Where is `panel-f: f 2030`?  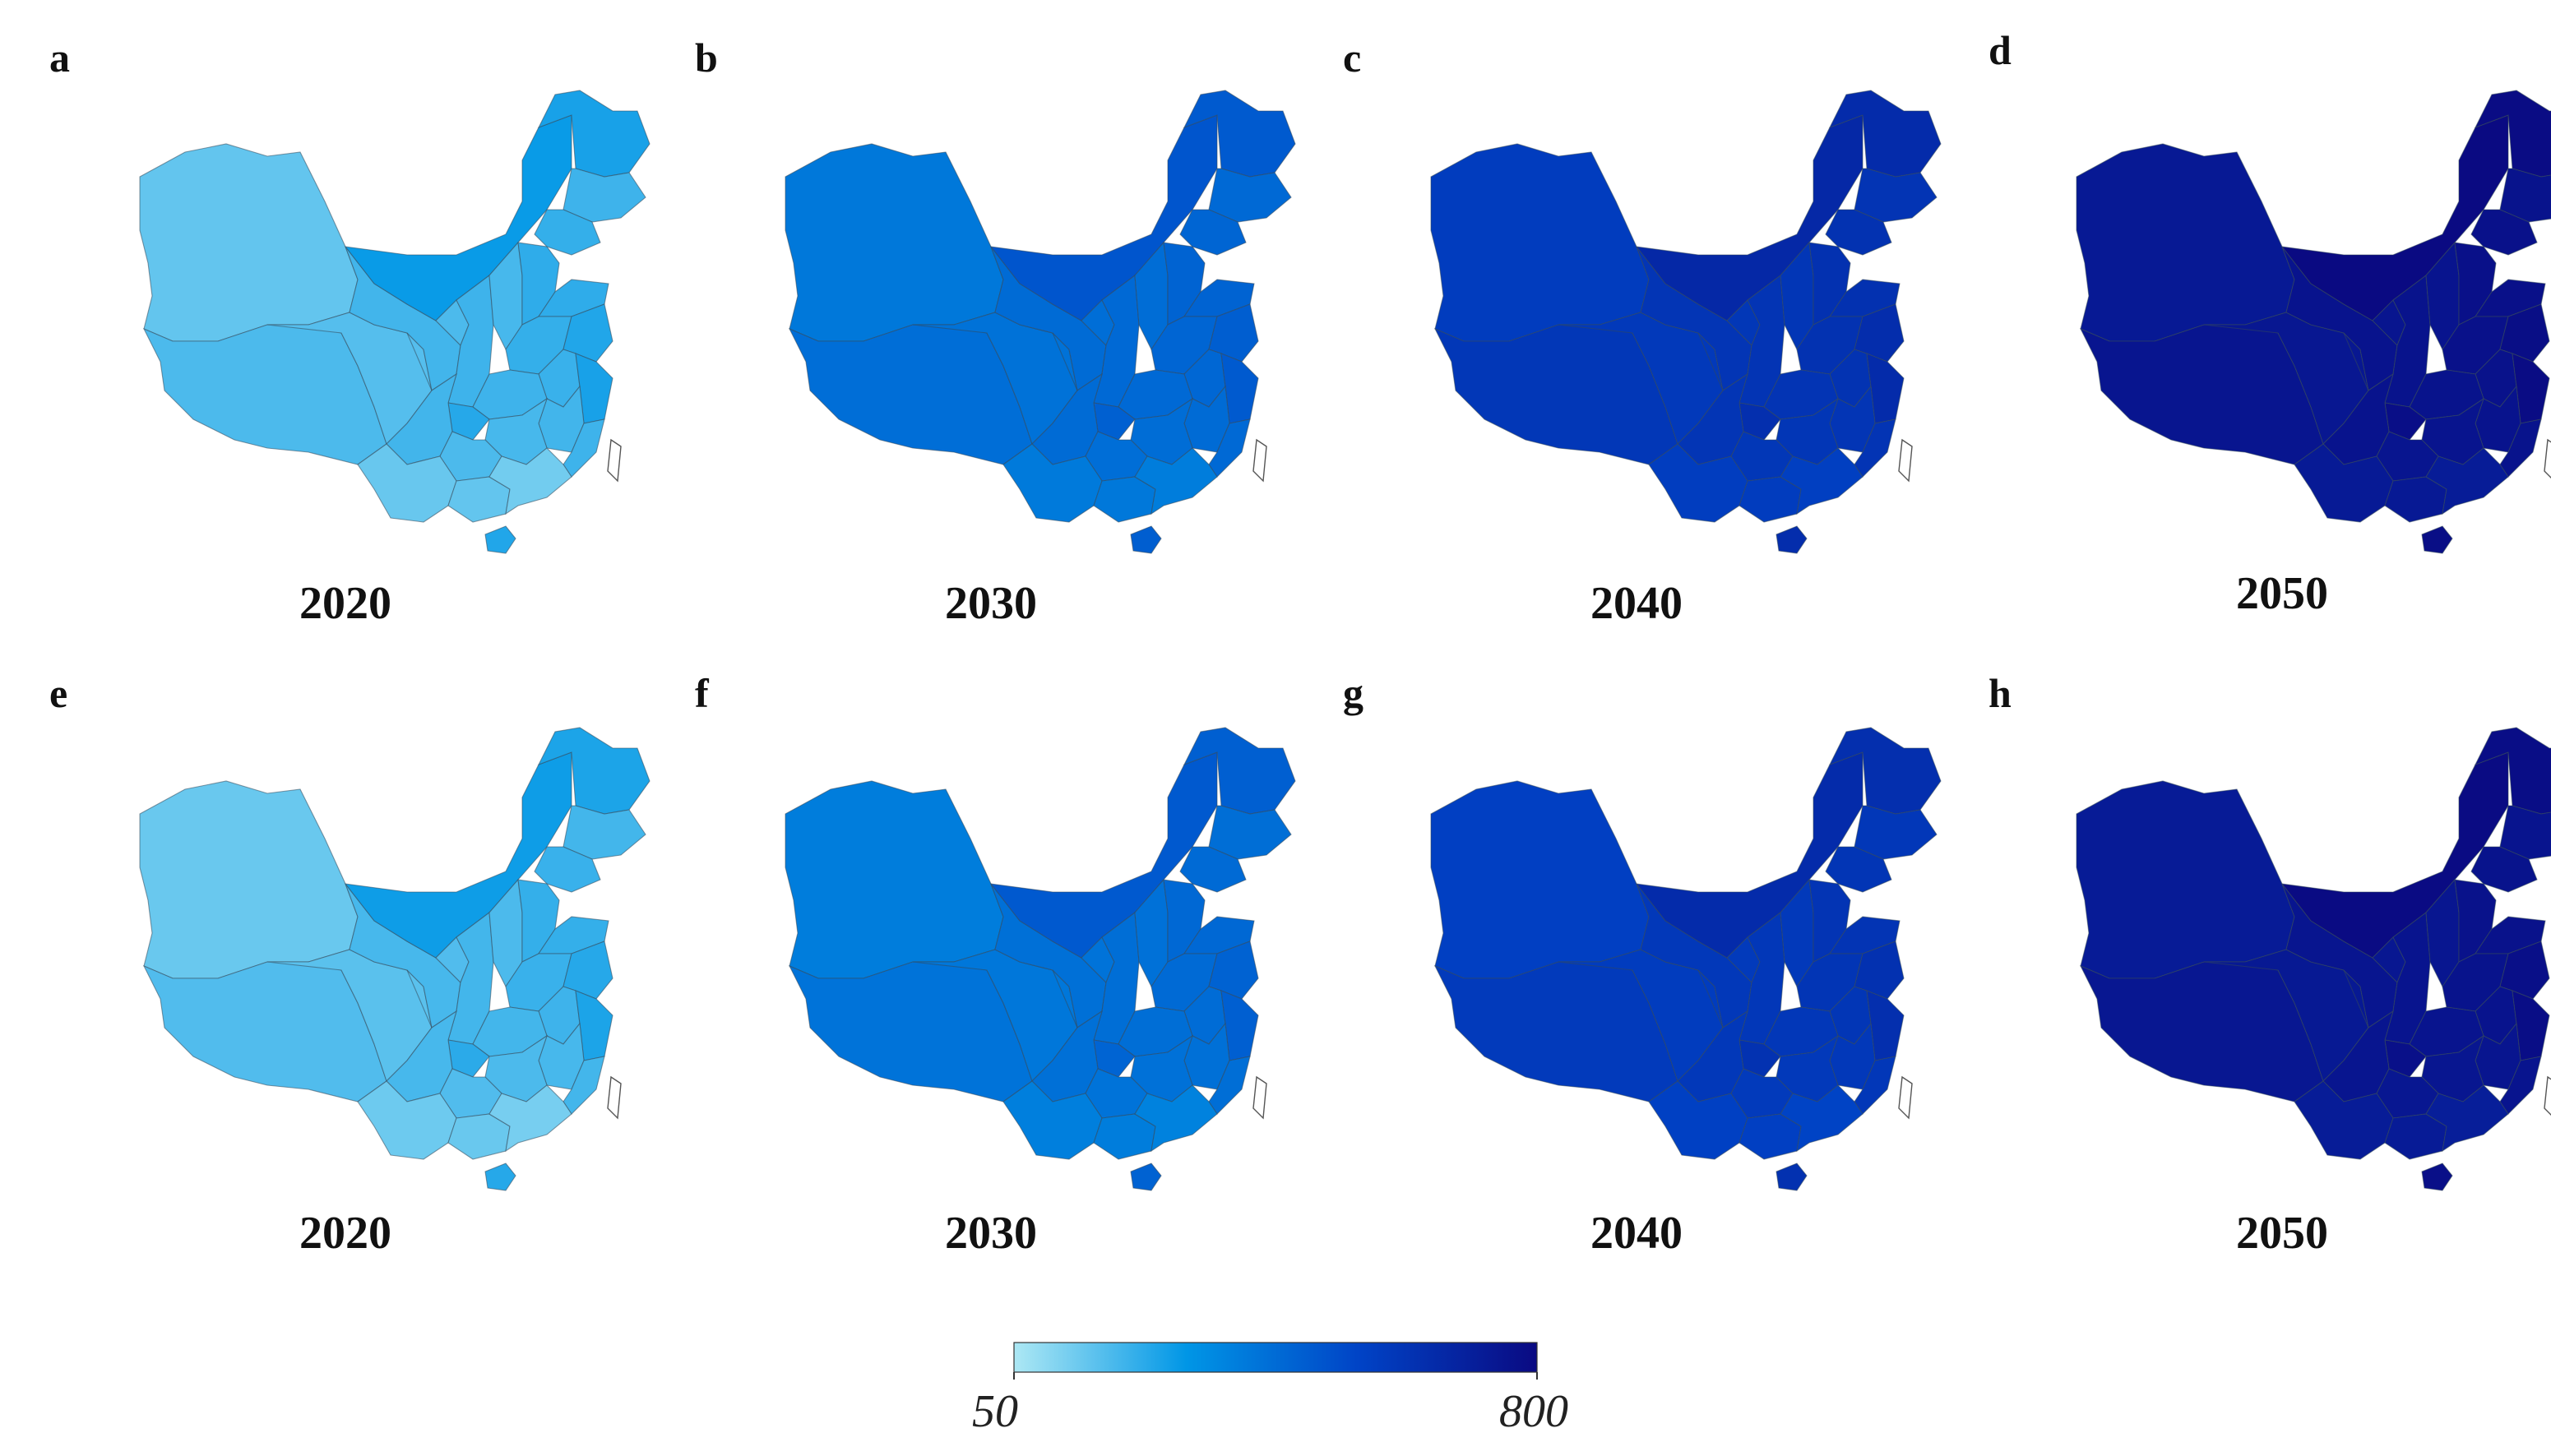 panel-f: f 2030 is located at coordinates (996, 964).